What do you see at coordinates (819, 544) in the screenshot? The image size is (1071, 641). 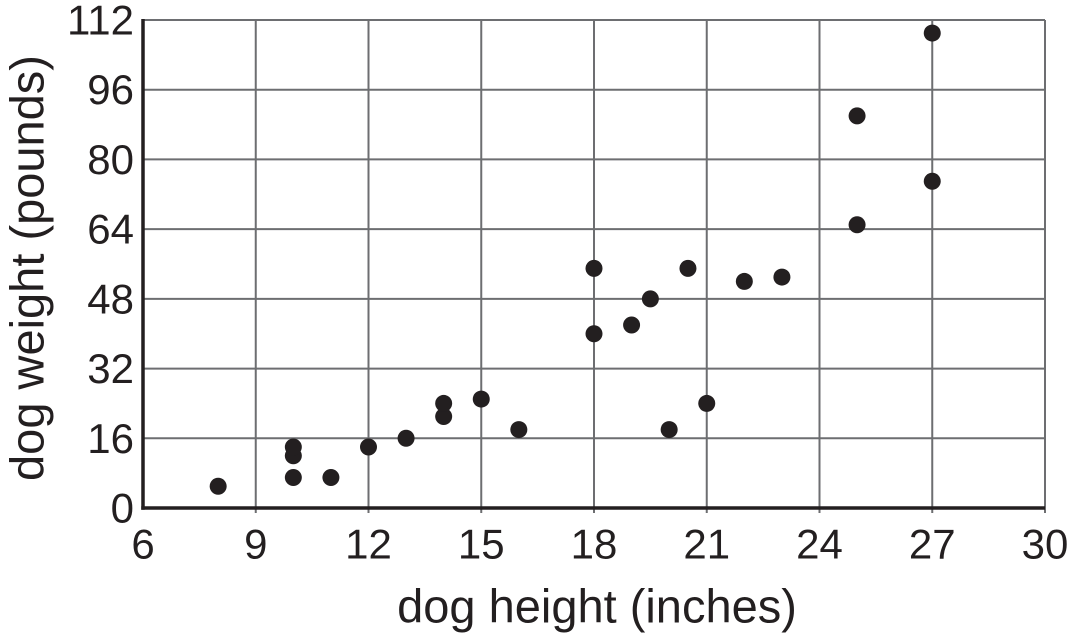 I see `x-tick-label: 24` at bounding box center [819, 544].